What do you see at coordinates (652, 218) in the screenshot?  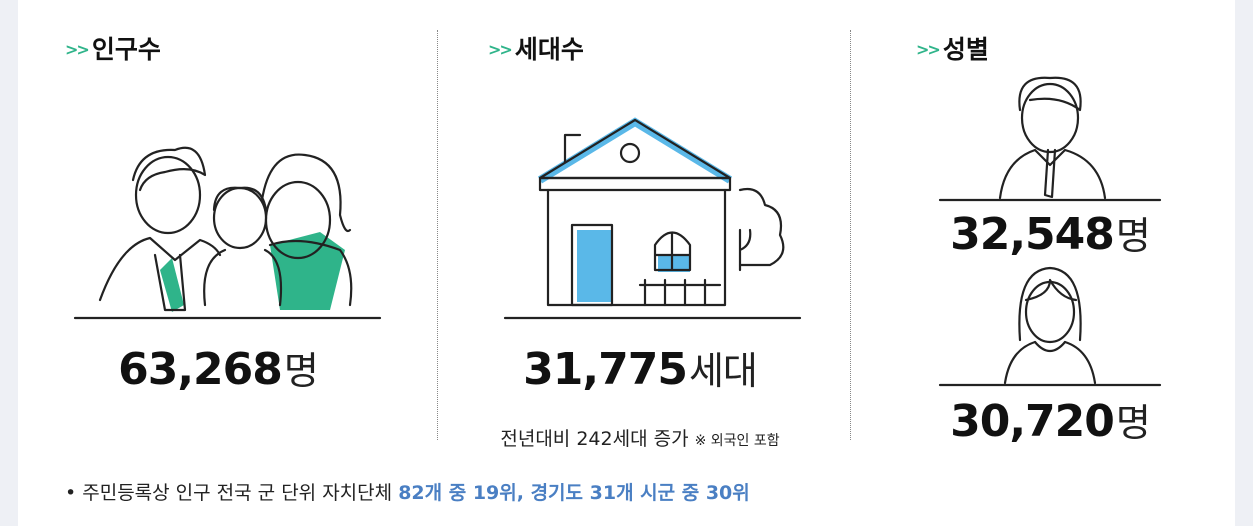 I see `house-icon` at bounding box center [652, 218].